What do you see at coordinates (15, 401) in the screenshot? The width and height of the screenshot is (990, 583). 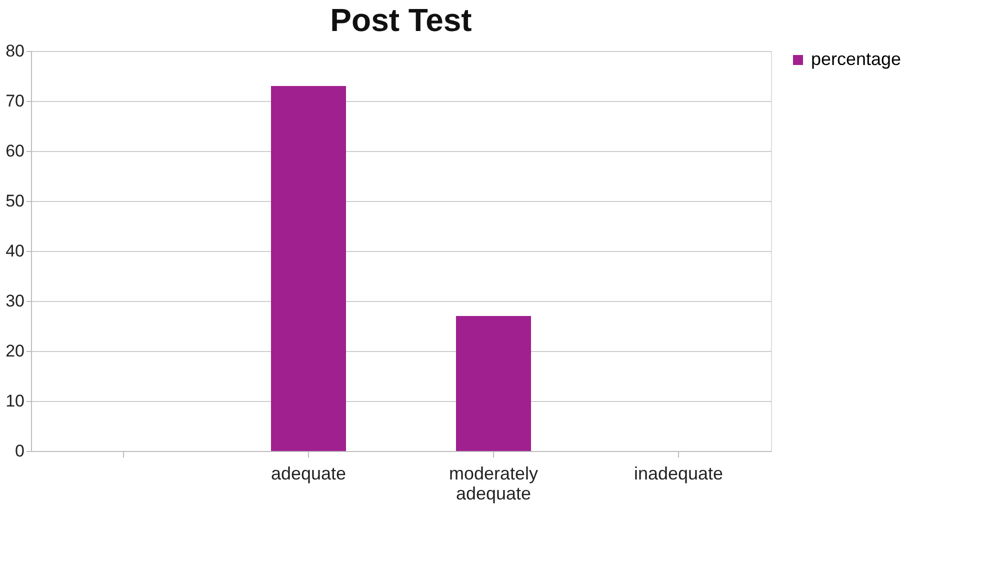 I see `y-tick-label: 10` at bounding box center [15, 401].